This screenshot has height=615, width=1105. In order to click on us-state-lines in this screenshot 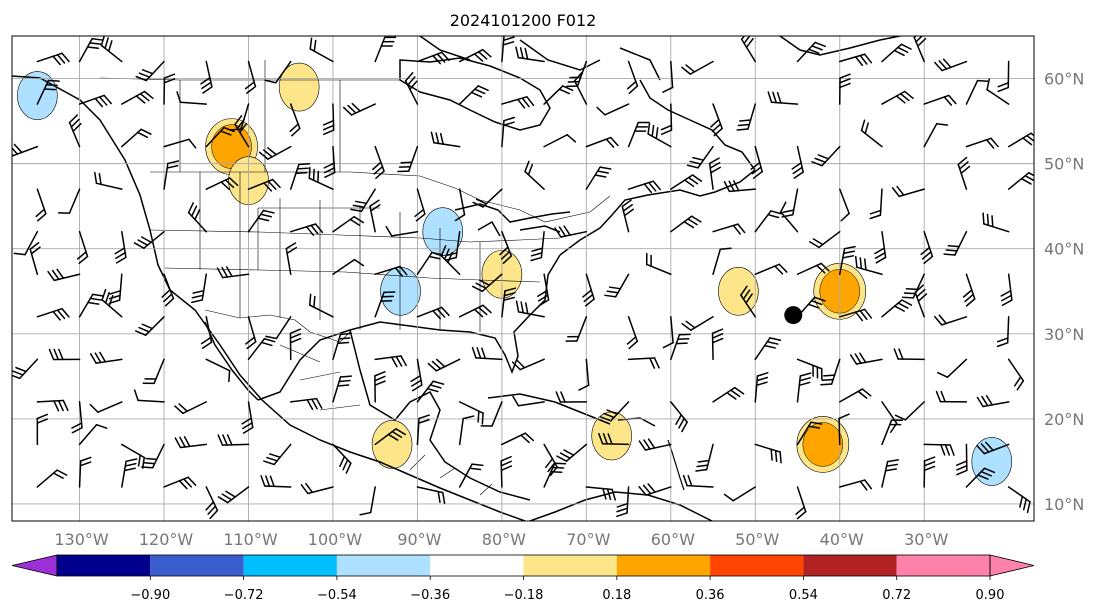, I will do `click(355, 252)`.